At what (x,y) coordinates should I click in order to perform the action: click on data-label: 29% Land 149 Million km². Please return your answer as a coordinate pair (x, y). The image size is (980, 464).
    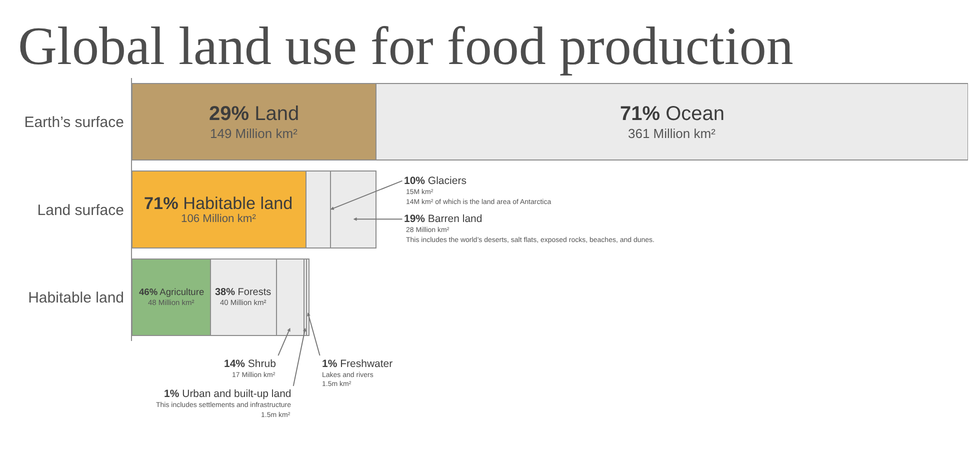
    Looking at the image, I should click on (254, 122).